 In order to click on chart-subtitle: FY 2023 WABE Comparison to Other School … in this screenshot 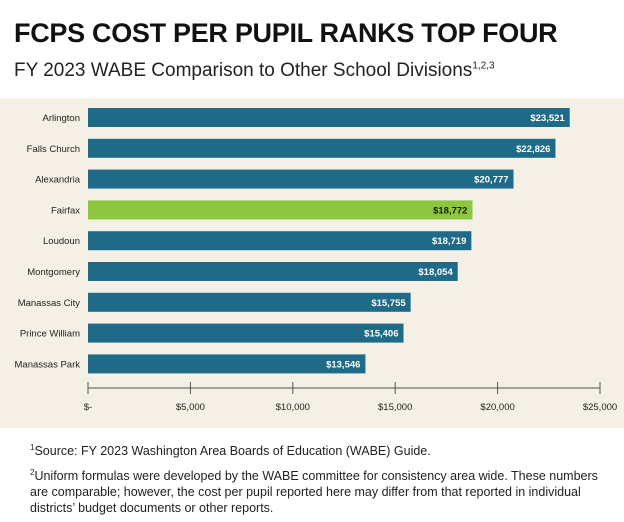, I will do `click(254, 71)`.